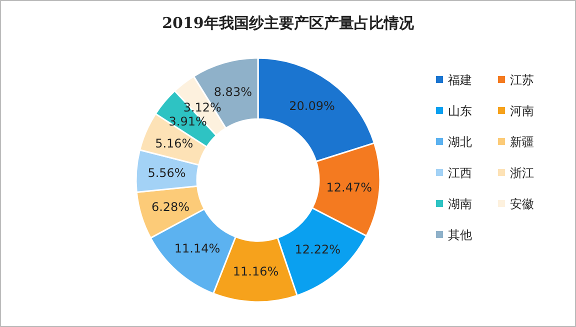 This screenshot has height=327, width=576. Describe the element at coordinates (460, 142) in the screenshot. I see `legend-label: 湖北` at that location.